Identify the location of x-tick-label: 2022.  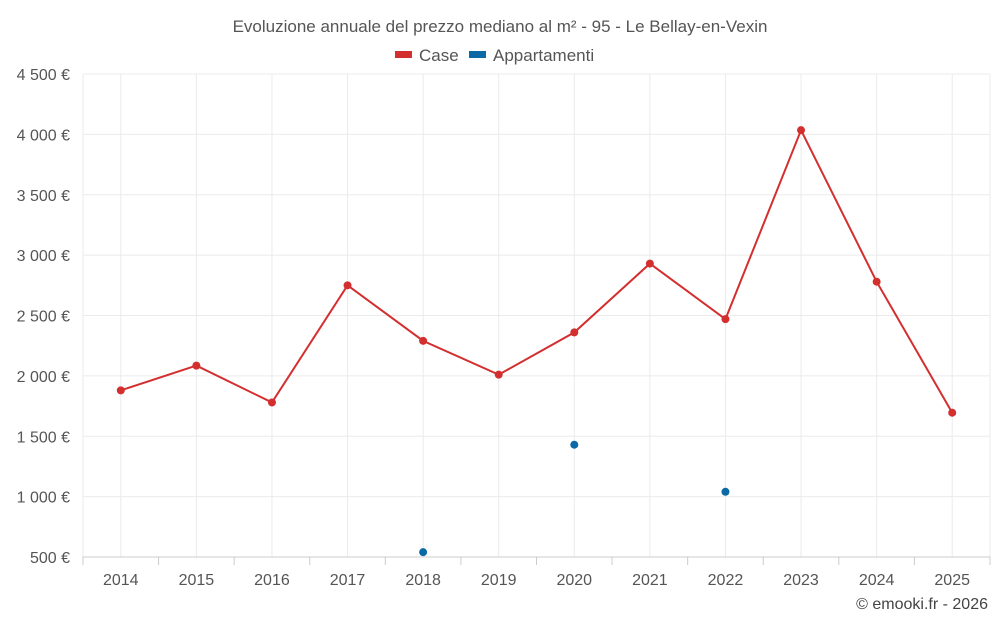
(726, 580).